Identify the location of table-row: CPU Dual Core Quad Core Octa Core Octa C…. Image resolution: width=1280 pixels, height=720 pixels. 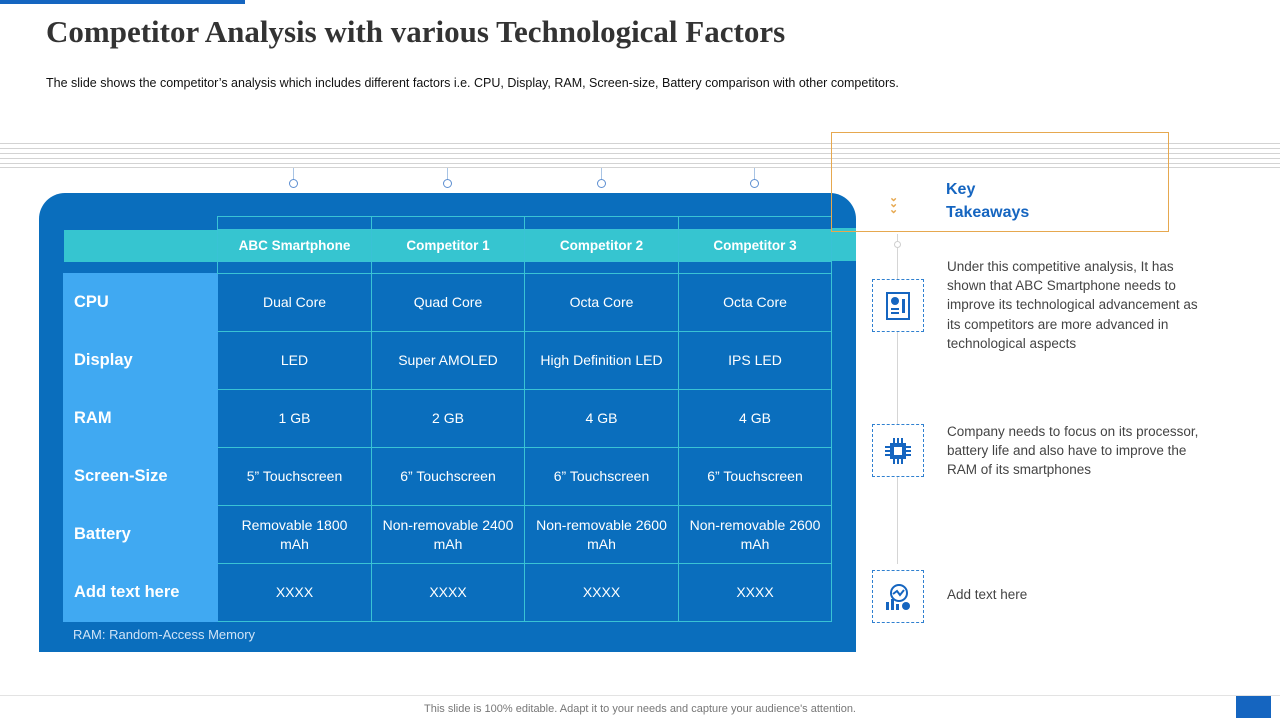
(447, 302).